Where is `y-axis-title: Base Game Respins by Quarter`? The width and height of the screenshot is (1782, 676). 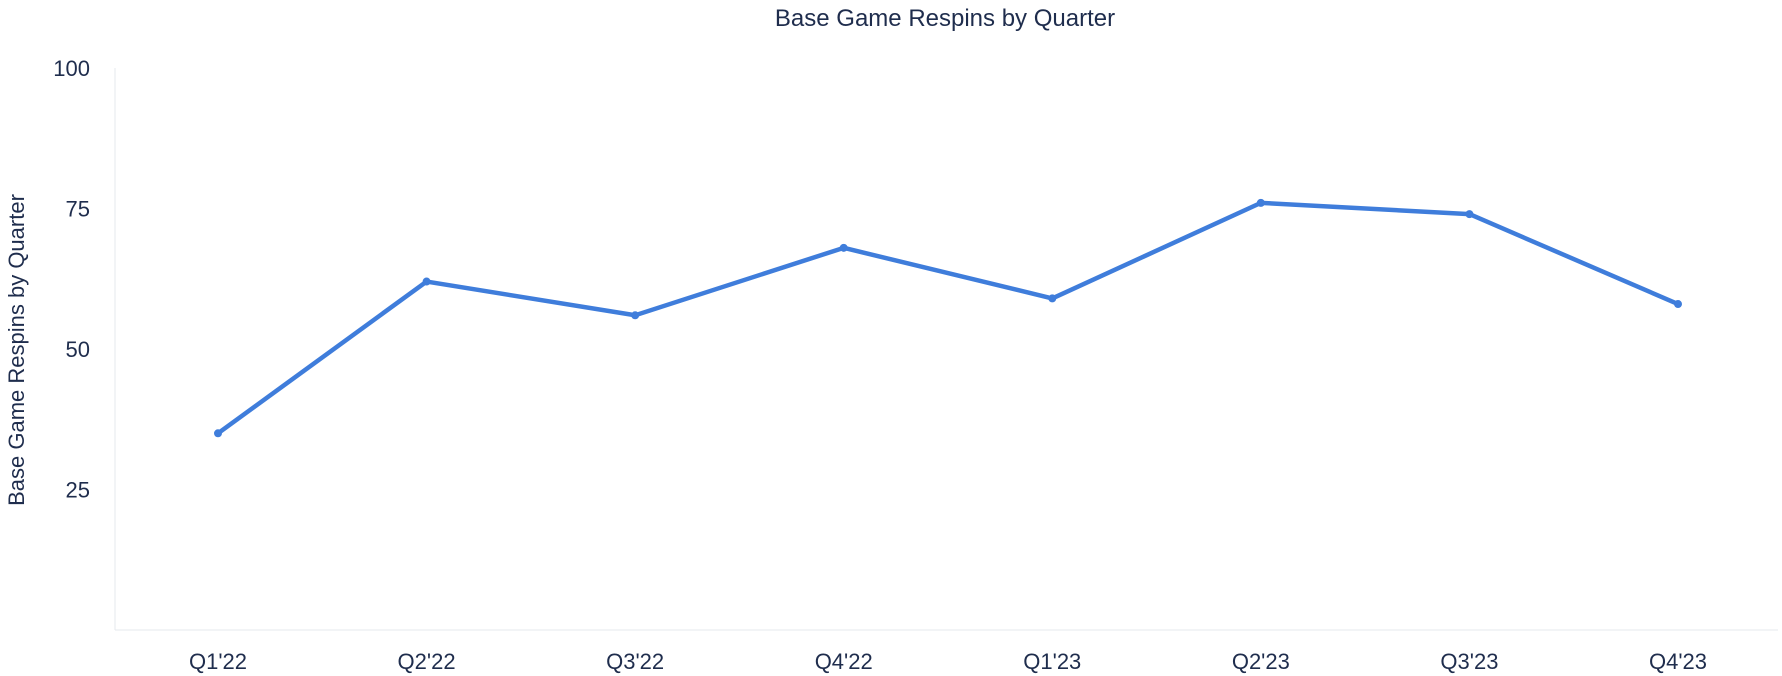
y-axis-title: Base Game Respins by Quarter is located at coordinates (16, 350).